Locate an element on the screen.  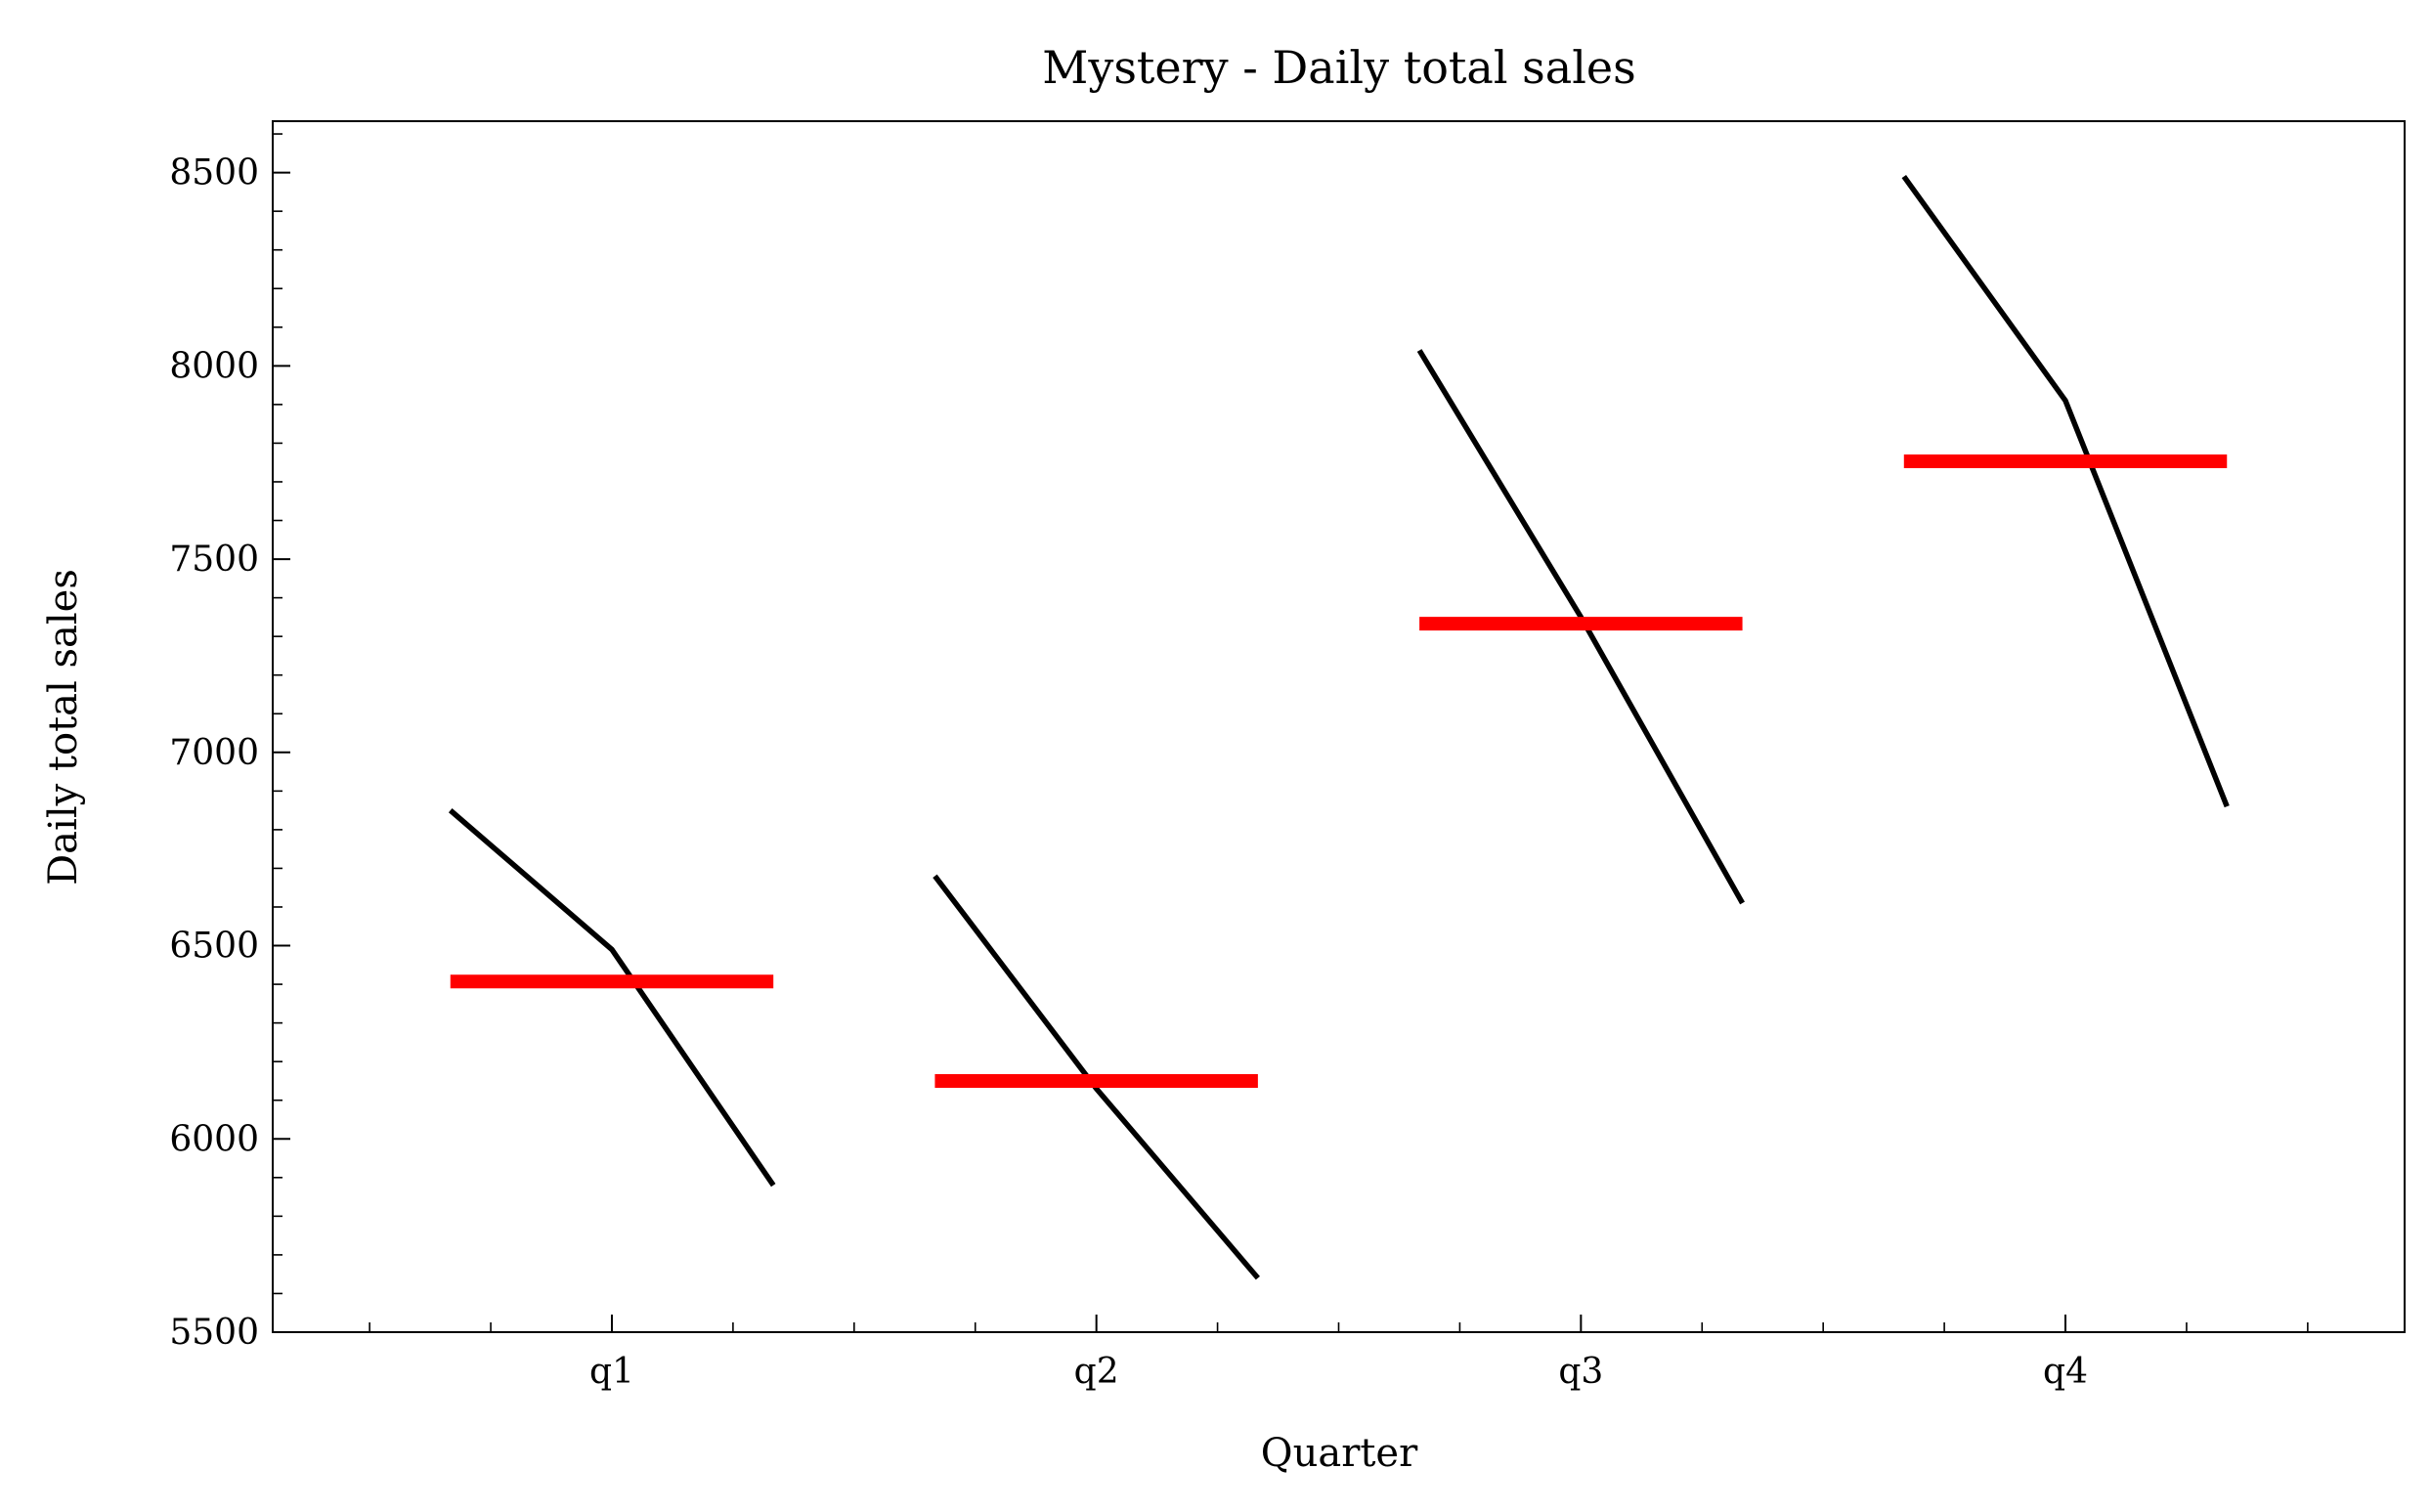
x-tick-label: q1 is located at coordinates (611, 1372).